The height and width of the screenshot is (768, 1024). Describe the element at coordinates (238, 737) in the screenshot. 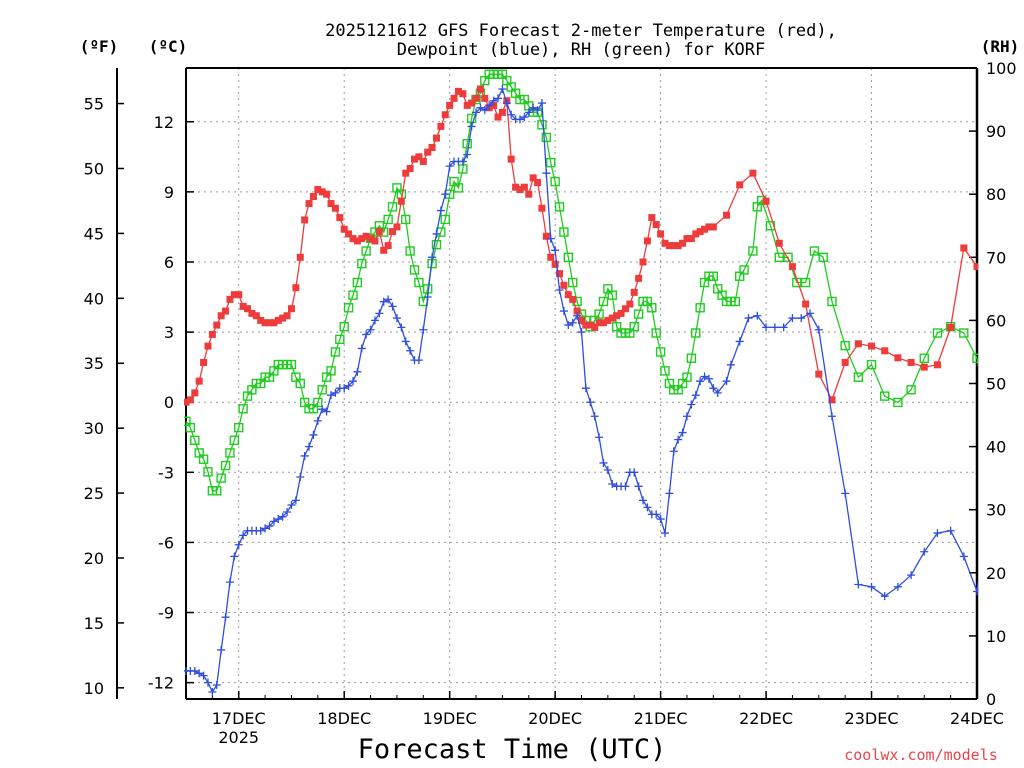

I see `year-tick-label: 2025` at that location.